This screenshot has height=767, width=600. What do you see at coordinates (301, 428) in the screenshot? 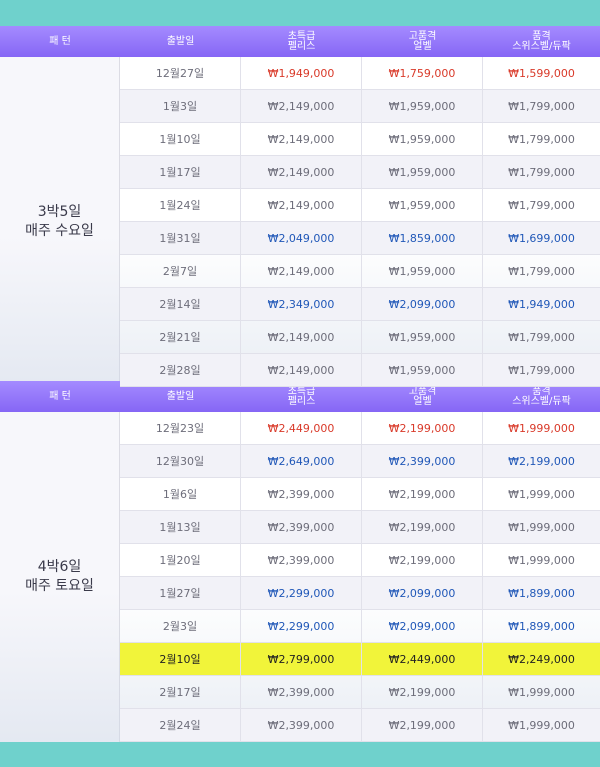
I see `price-cell-1: ₩2,449,000` at bounding box center [301, 428].